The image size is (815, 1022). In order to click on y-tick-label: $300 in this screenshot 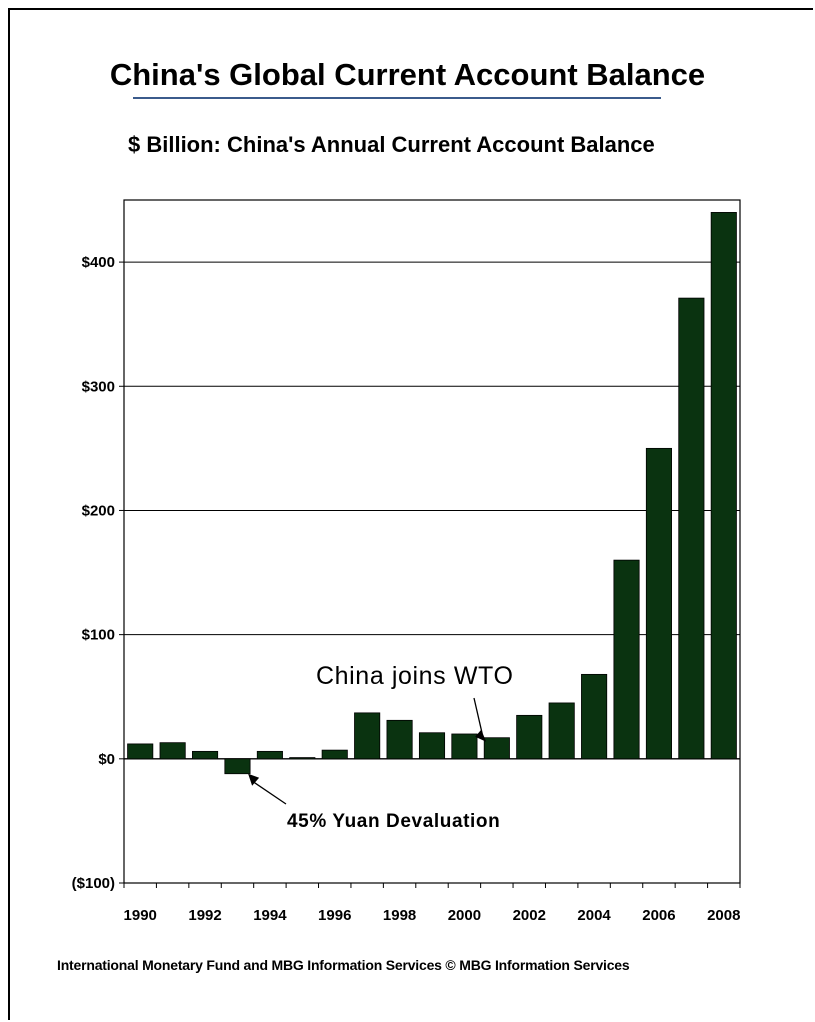, I will do `click(98, 386)`.